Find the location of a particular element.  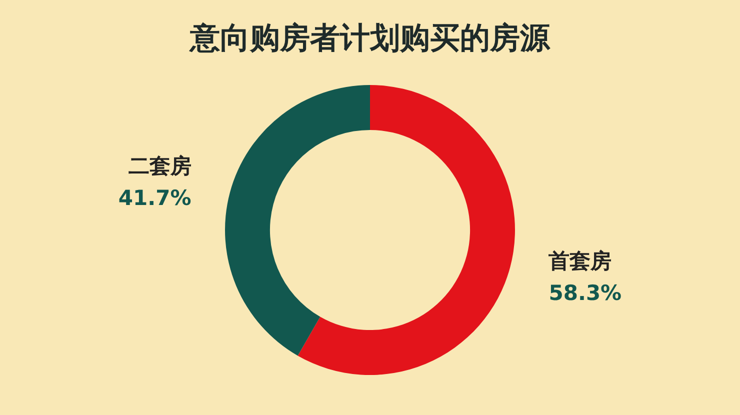

slice-label: 首套房 is located at coordinates (580, 261).